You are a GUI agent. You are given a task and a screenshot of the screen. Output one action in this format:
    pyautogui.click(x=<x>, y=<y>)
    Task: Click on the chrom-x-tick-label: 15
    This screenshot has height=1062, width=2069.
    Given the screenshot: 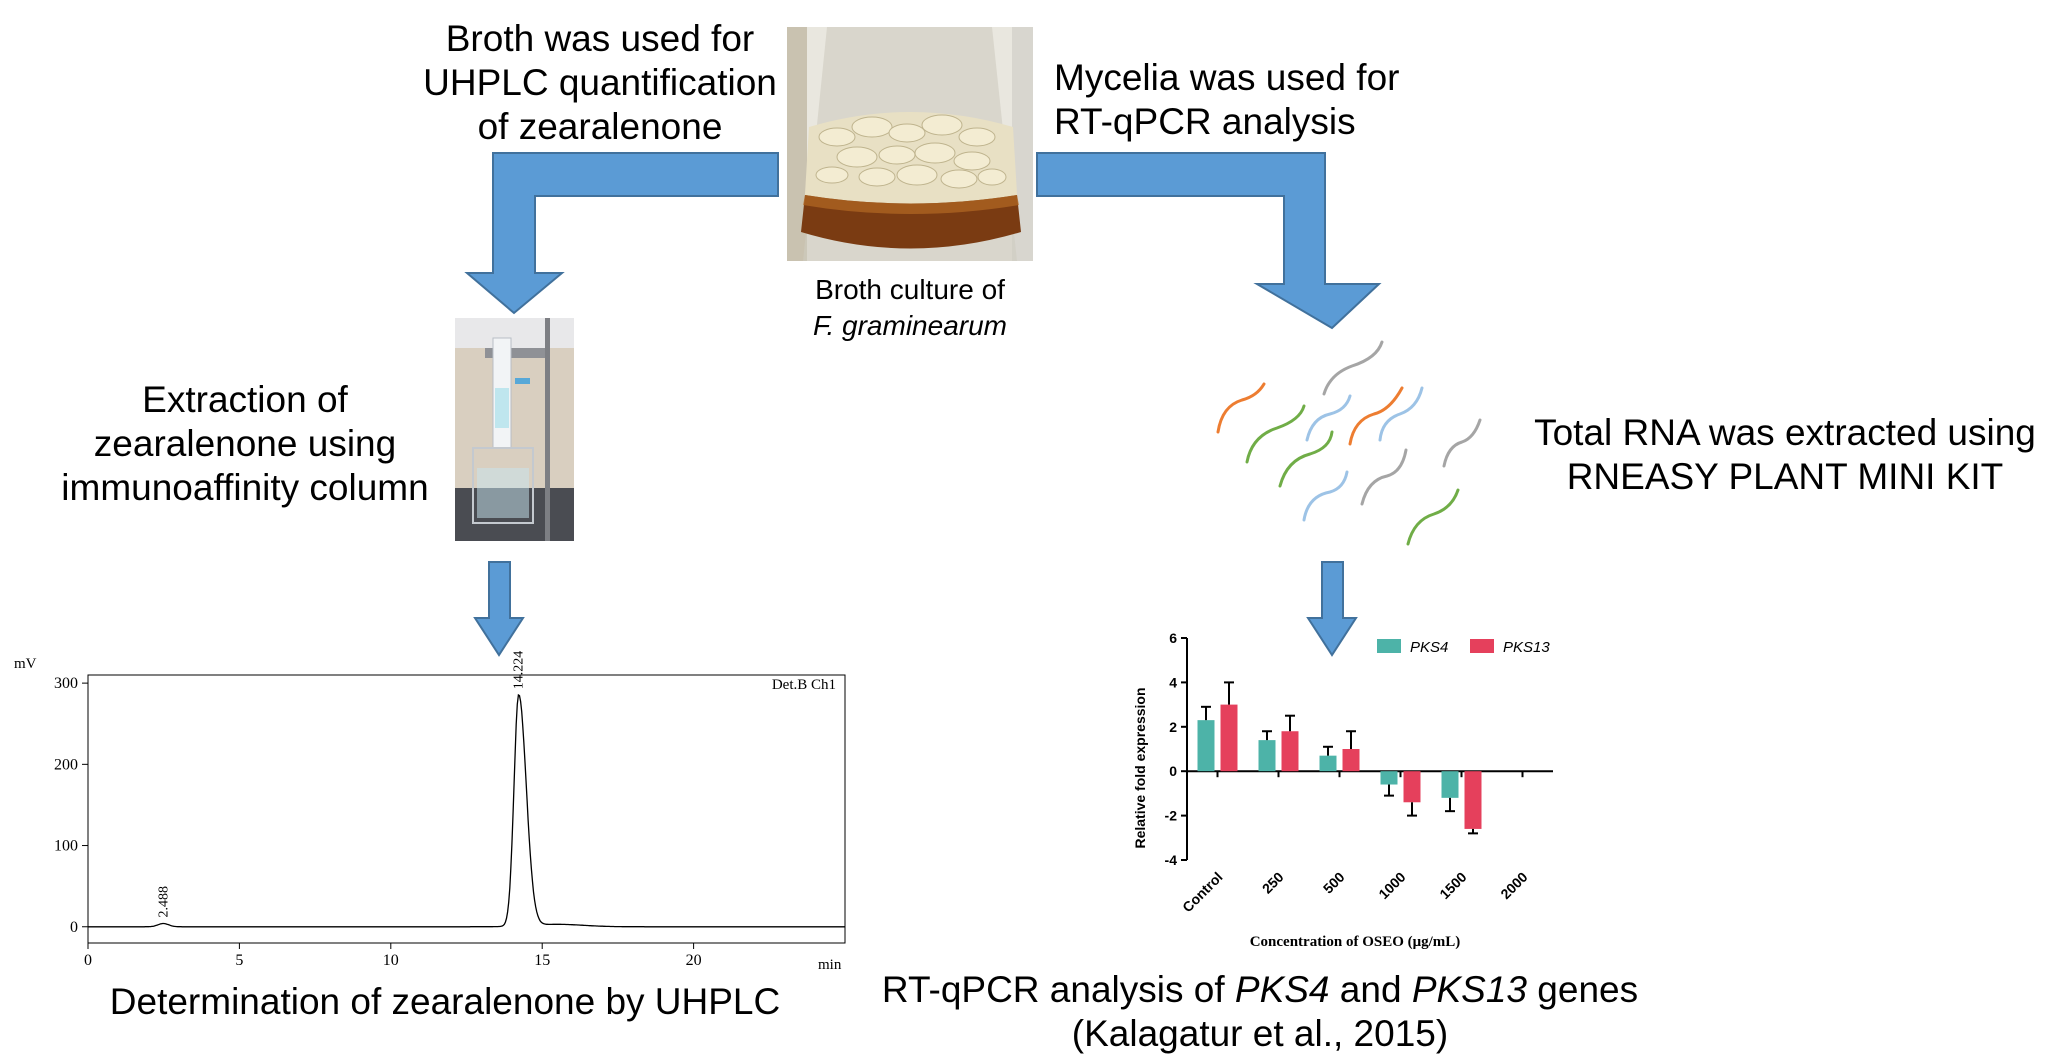 What is the action you would take?
    pyautogui.click(x=542, y=960)
    